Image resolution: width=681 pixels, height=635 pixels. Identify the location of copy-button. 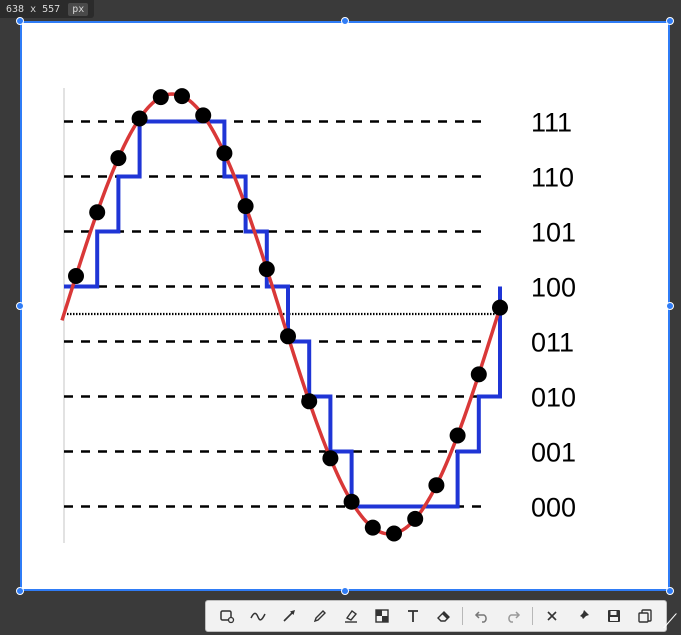
(645, 616).